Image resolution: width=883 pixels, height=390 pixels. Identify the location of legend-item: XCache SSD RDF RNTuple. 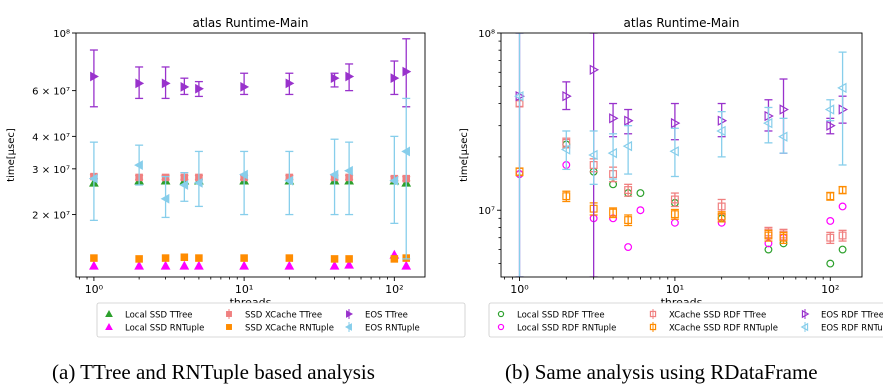
(713, 328).